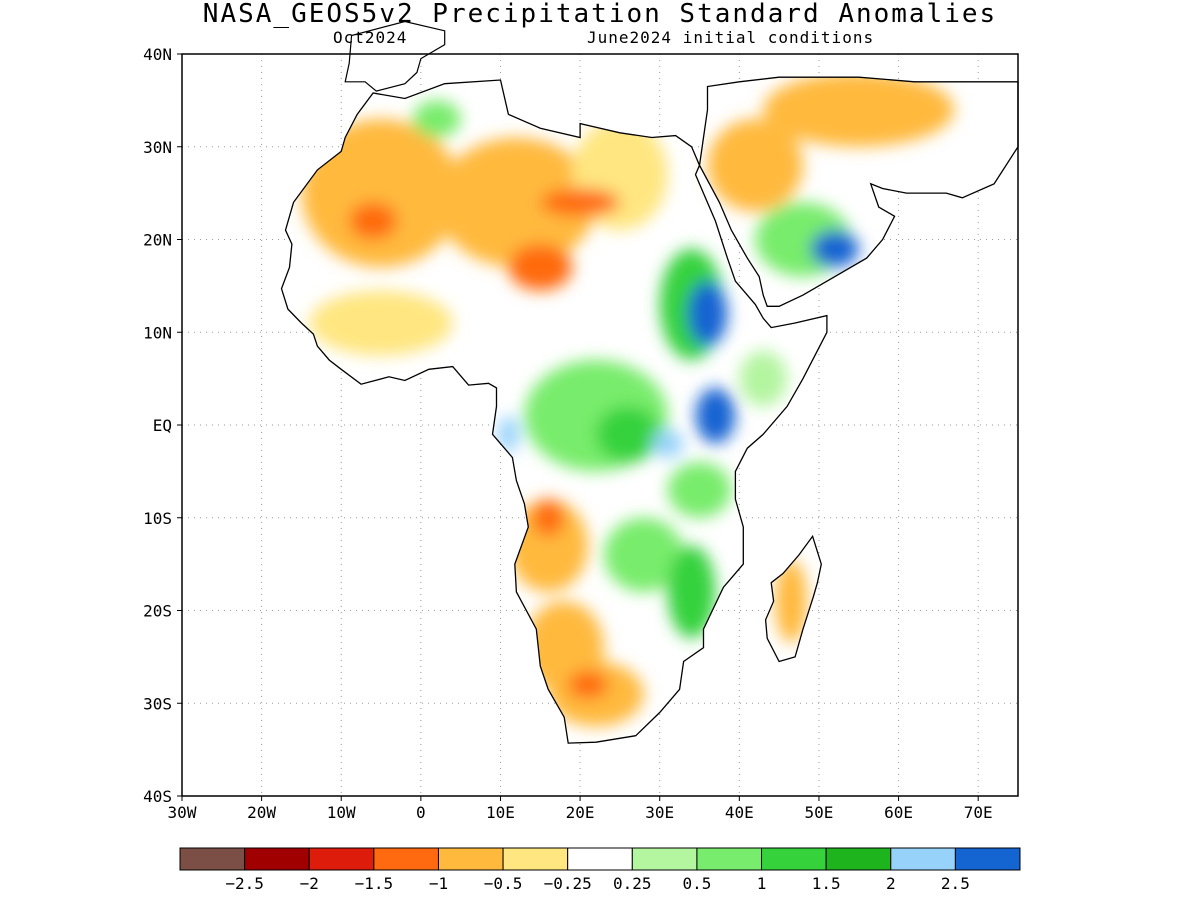 This screenshot has height=900, width=1200. Describe the element at coordinates (309, 883) in the screenshot. I see `colorbar-label: −2` at that location.